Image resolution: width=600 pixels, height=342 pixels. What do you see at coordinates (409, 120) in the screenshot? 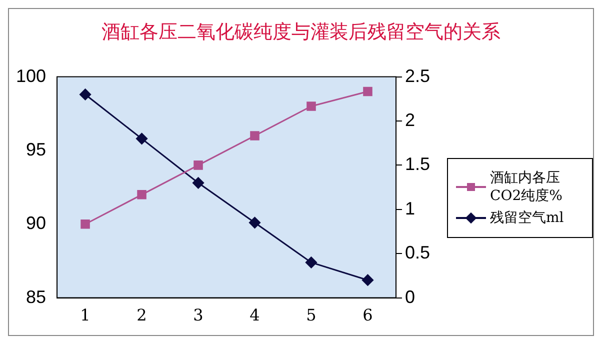
I see `y2-tick-label: 2` at bounding box center [409, 120].